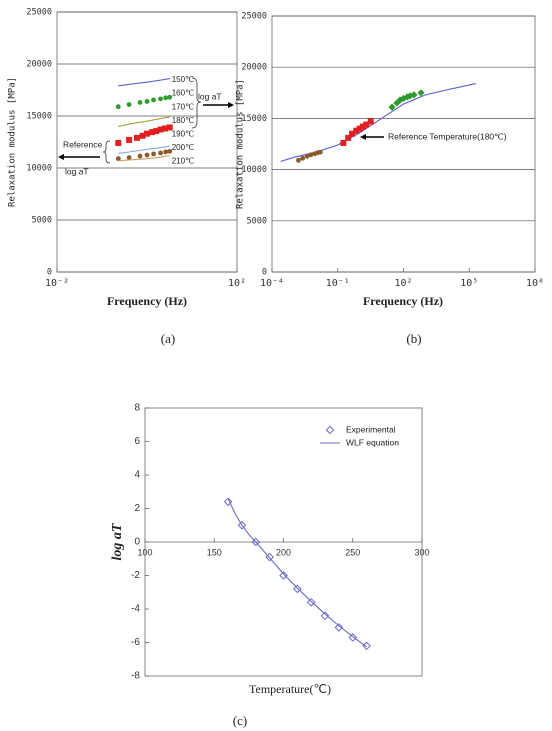  Describe the element at coordinates (137, 441) in the screenshot. I see `y-tick-label: 6` at that location.